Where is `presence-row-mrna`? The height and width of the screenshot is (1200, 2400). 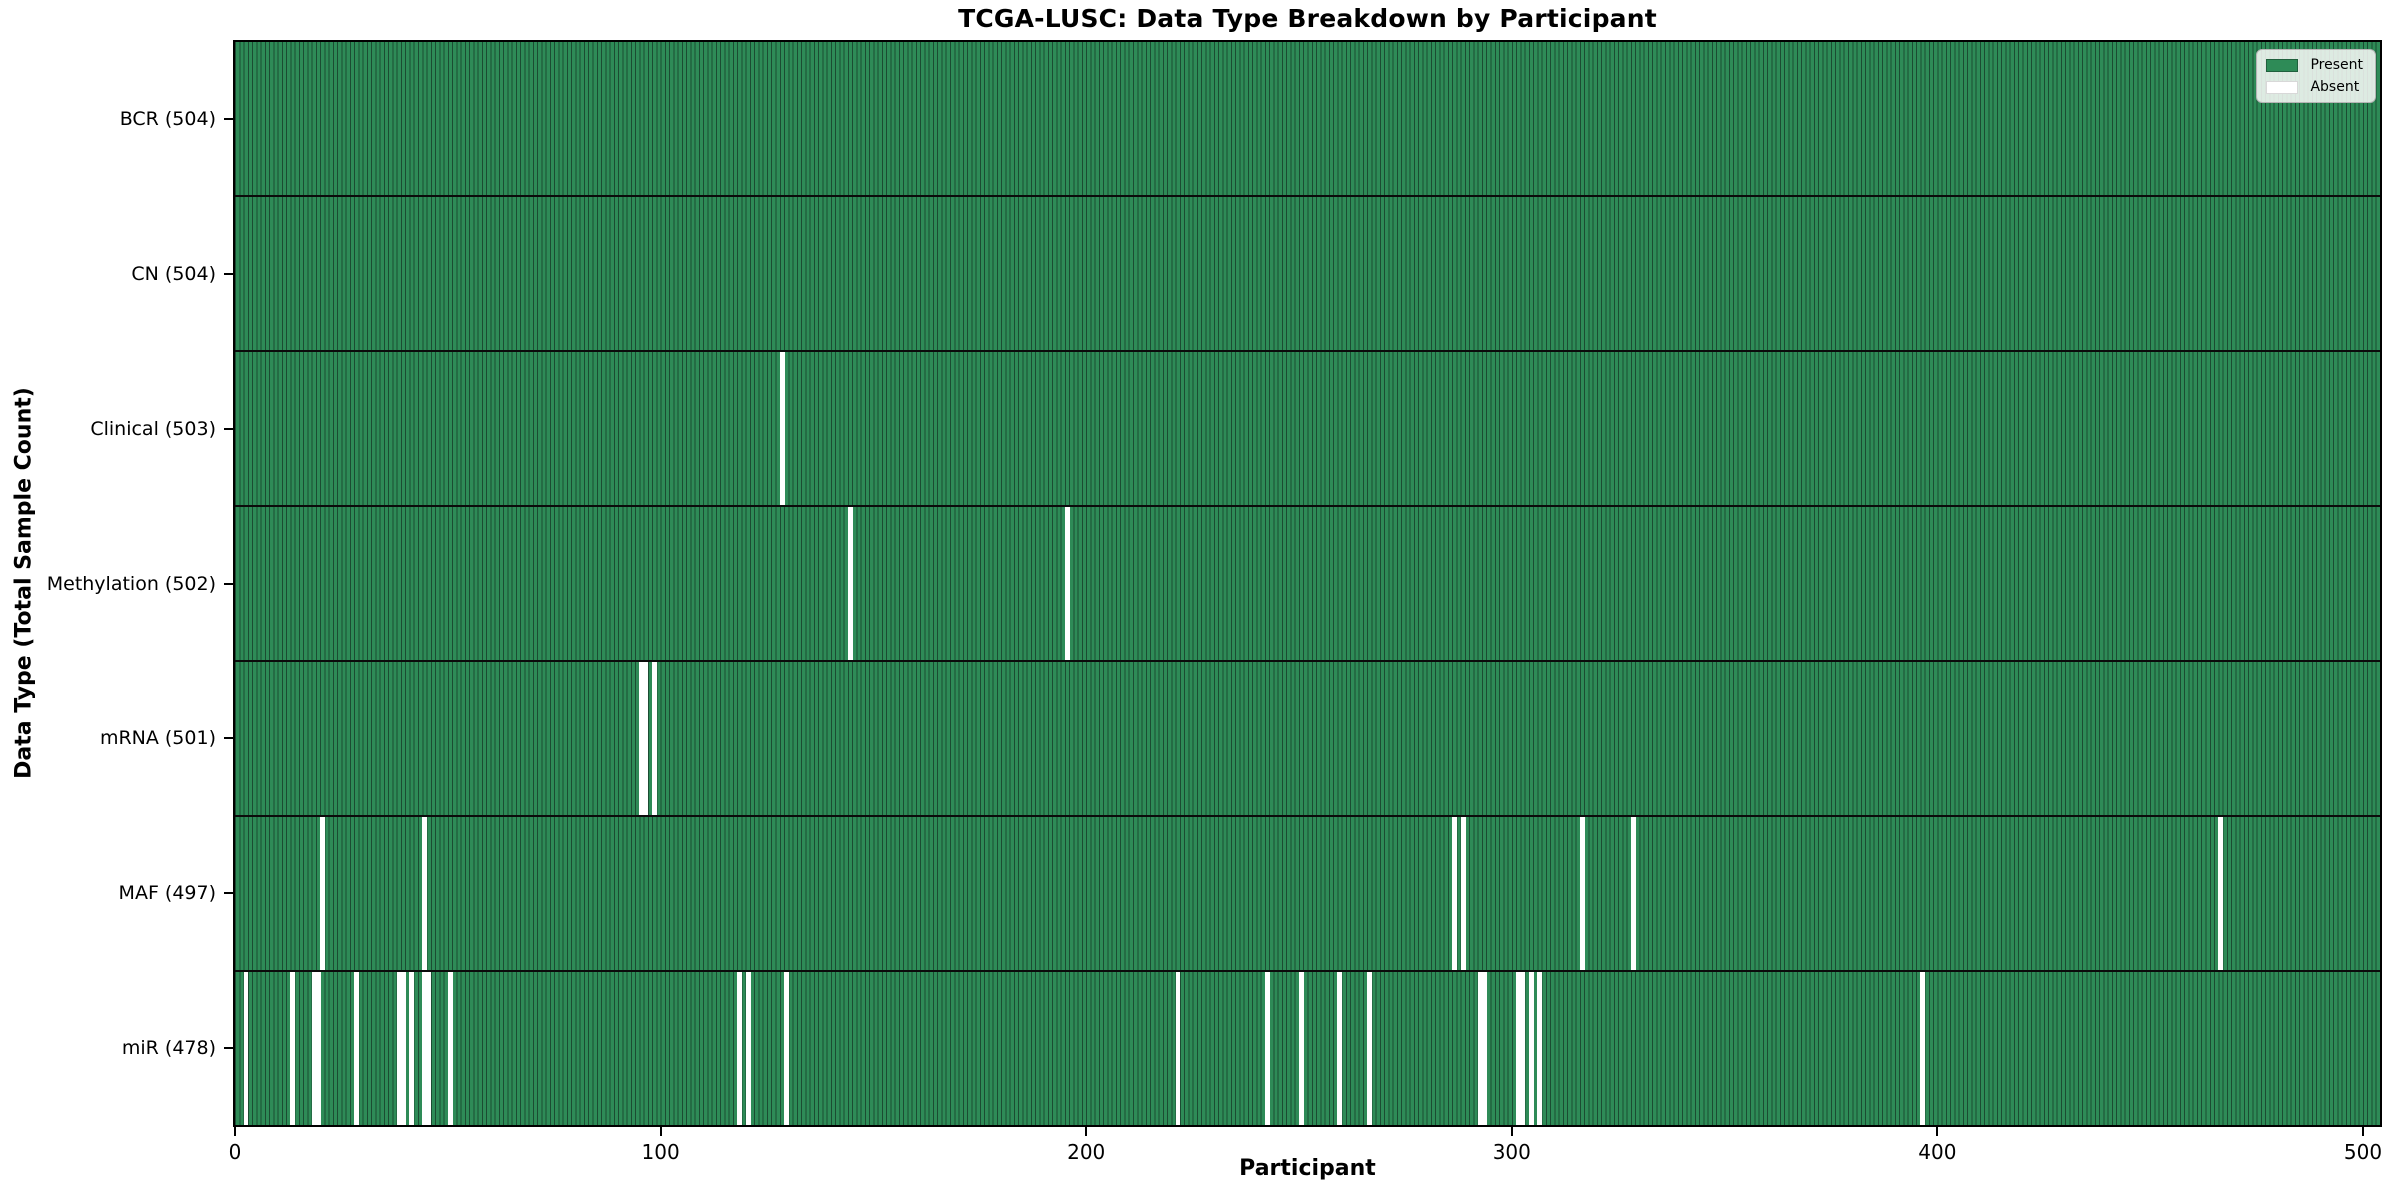 presence-row-mrna is located at coordinates (1307, 739).